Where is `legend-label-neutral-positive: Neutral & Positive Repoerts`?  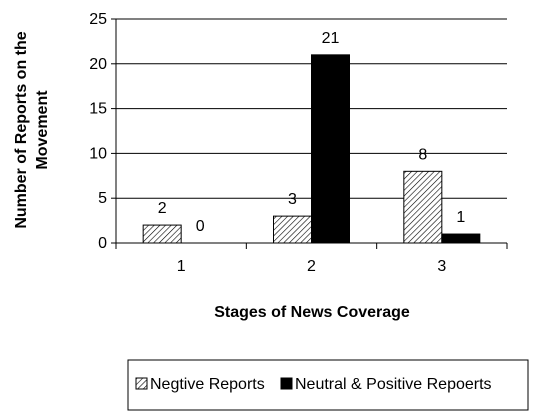
legend-label-neutral-positive: Neutral & Positive Repoerts is located at coordinates (393, 384).